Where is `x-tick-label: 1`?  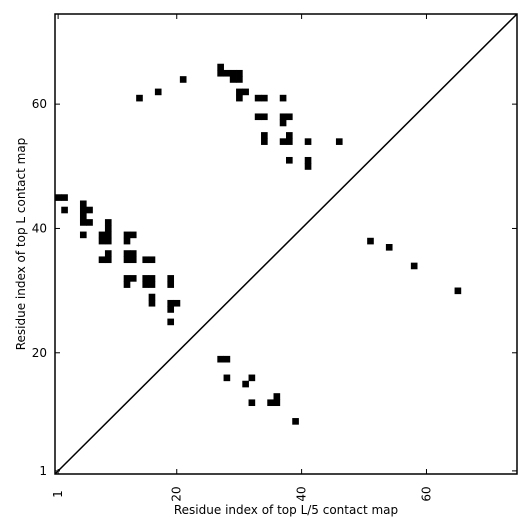
x-tick-label: 1 is located at coordinates (58, 494).